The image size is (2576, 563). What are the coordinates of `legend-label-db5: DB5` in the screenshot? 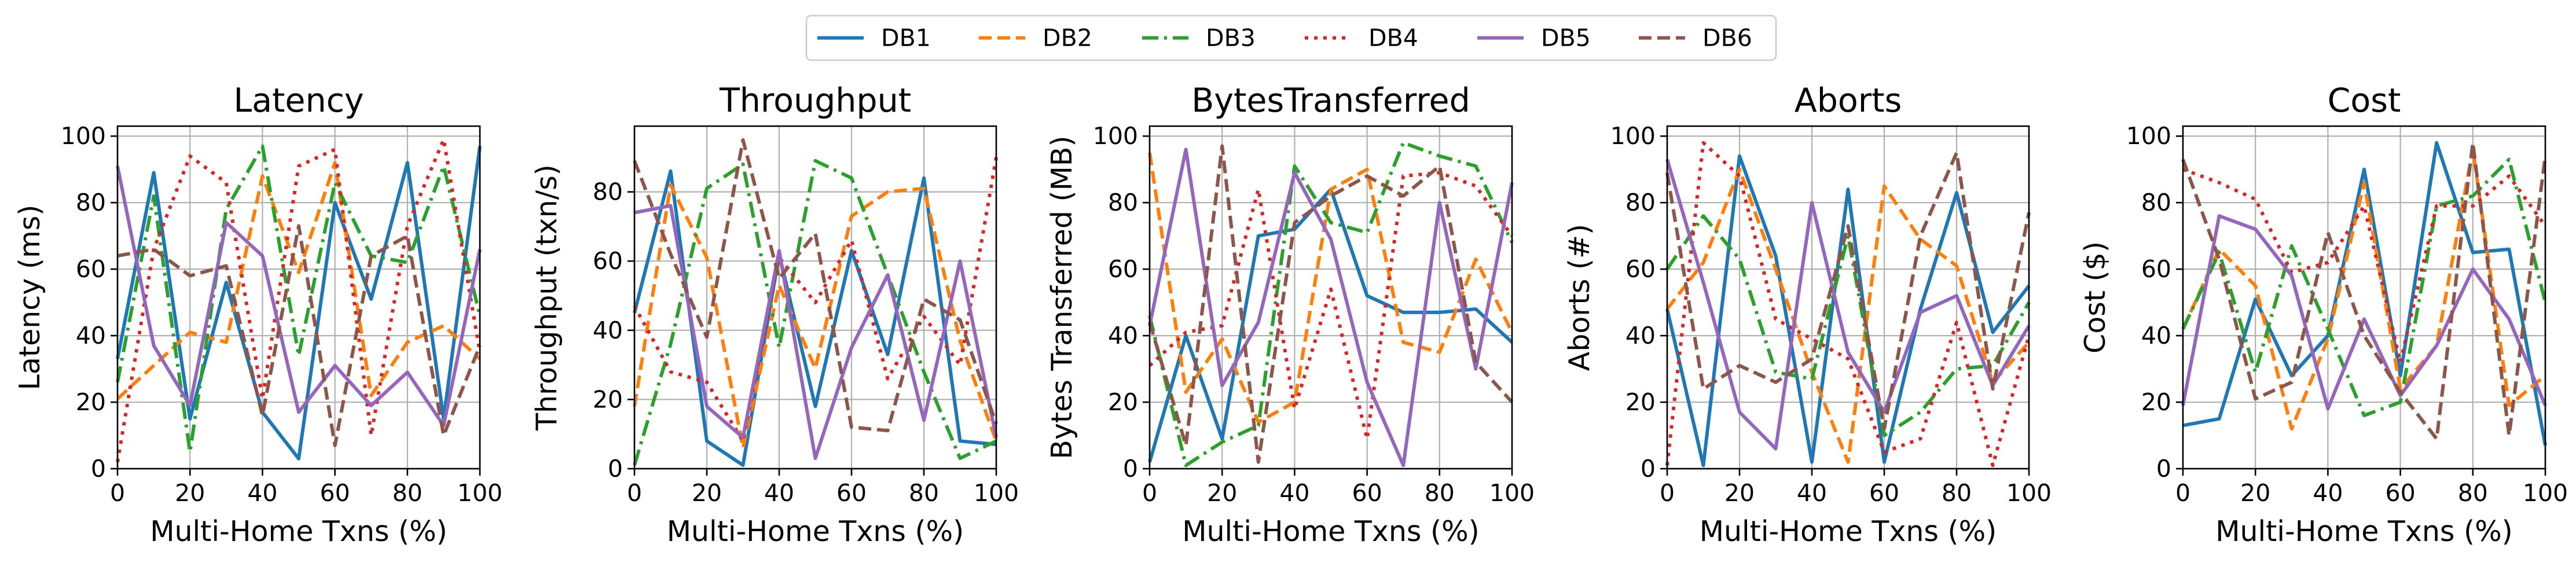 It's located at (1566, 38).